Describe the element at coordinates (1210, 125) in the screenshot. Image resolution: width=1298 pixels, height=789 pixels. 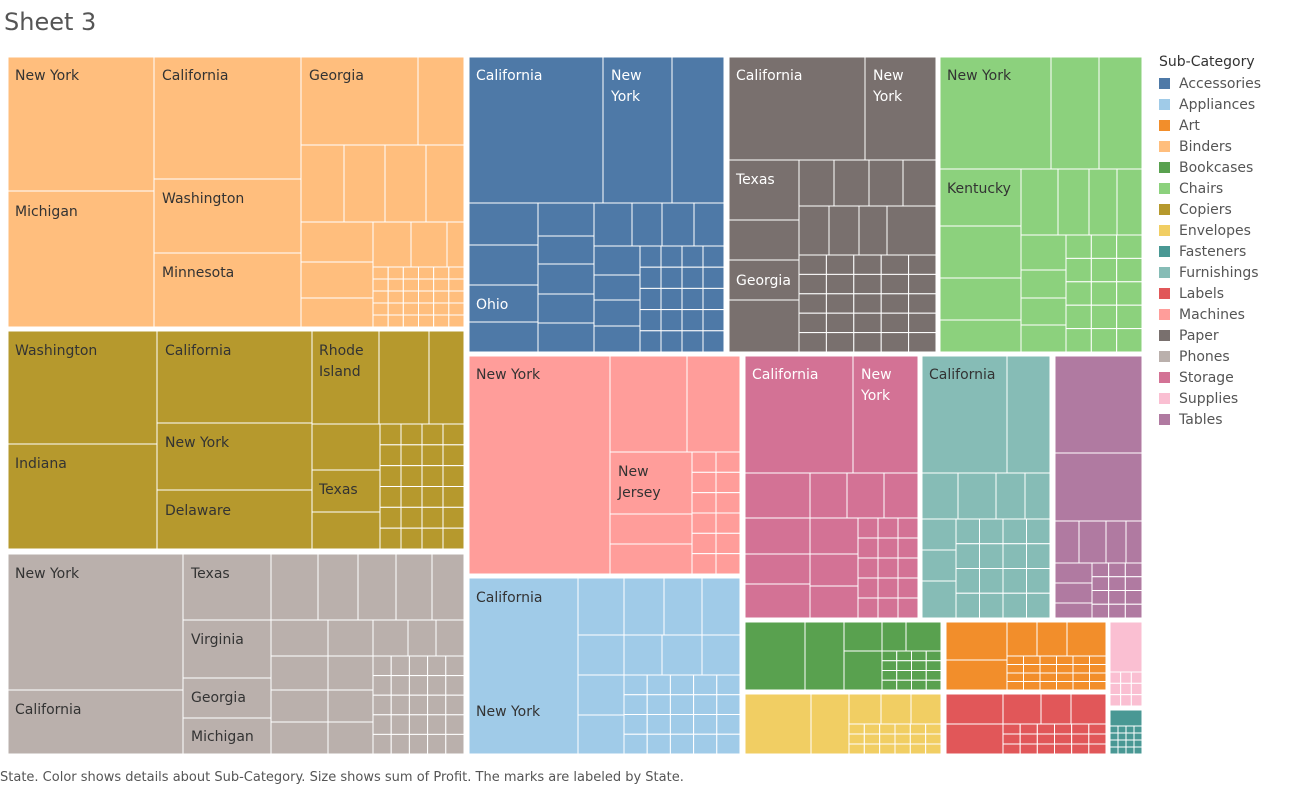
I see `legend-item-art: Art` at that location.